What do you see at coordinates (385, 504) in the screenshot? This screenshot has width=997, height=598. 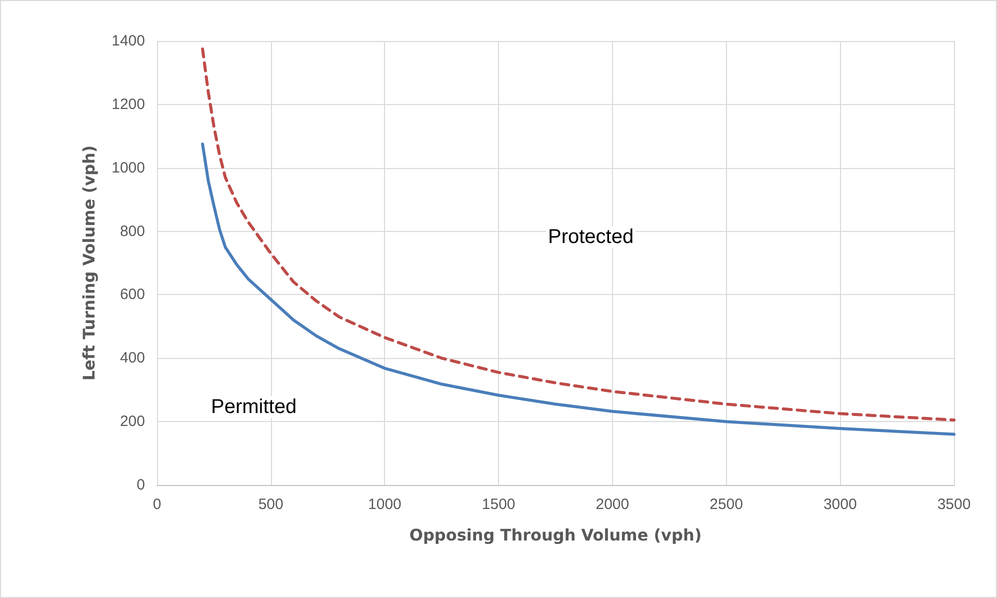 I see `x-tick-label: 1000` at bounding box center [385, 504].